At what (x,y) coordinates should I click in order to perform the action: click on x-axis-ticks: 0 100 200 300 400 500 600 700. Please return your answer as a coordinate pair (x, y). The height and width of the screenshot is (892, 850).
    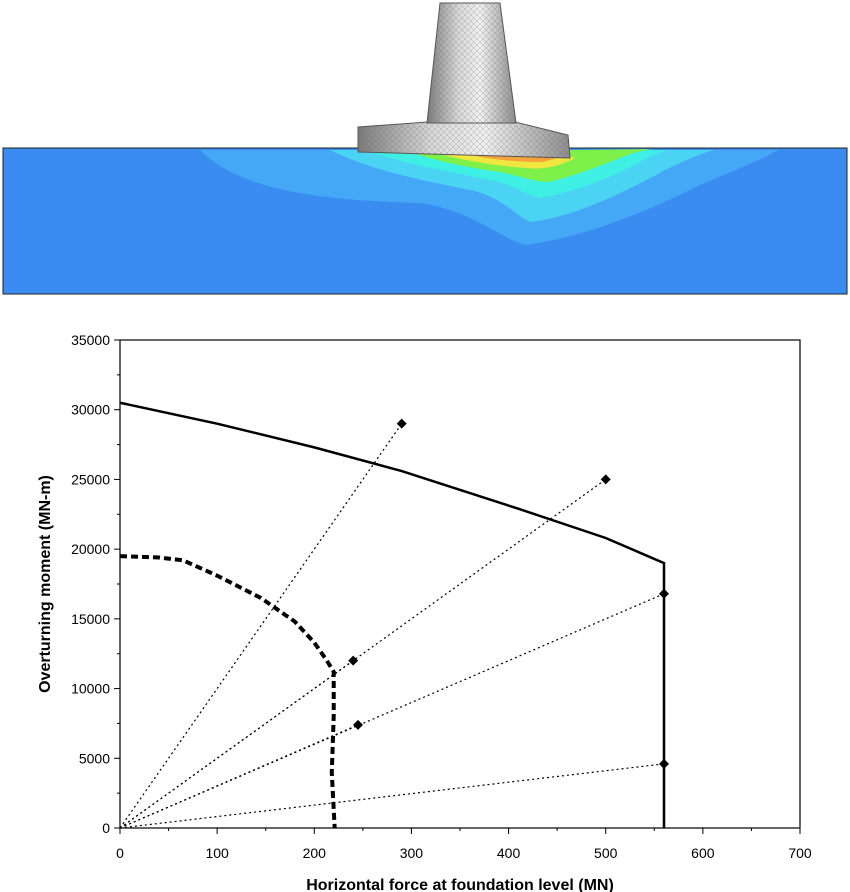
    Looking at the image, I should click on (464, 844).